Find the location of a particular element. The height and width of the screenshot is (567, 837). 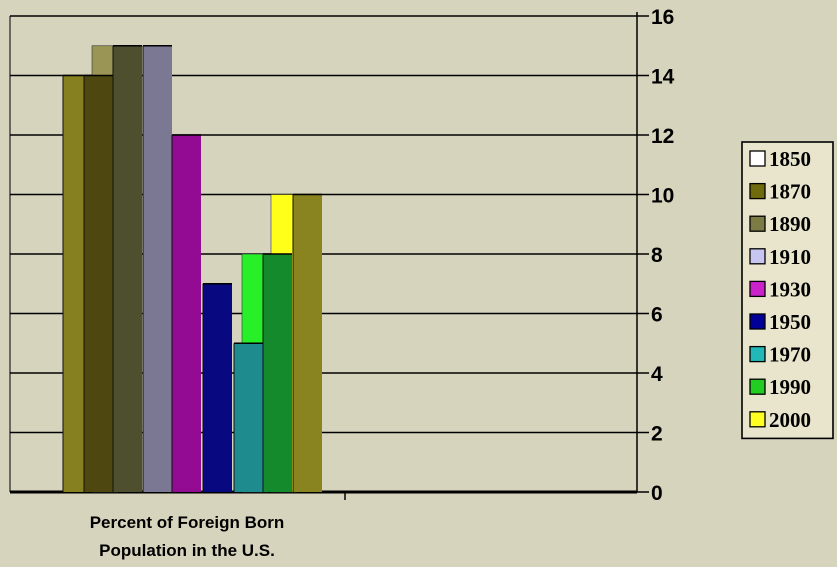

legend: 1850 1870 1890 1910 1930 1950 1970 1990 2000 is located at coordinates (787, 290).